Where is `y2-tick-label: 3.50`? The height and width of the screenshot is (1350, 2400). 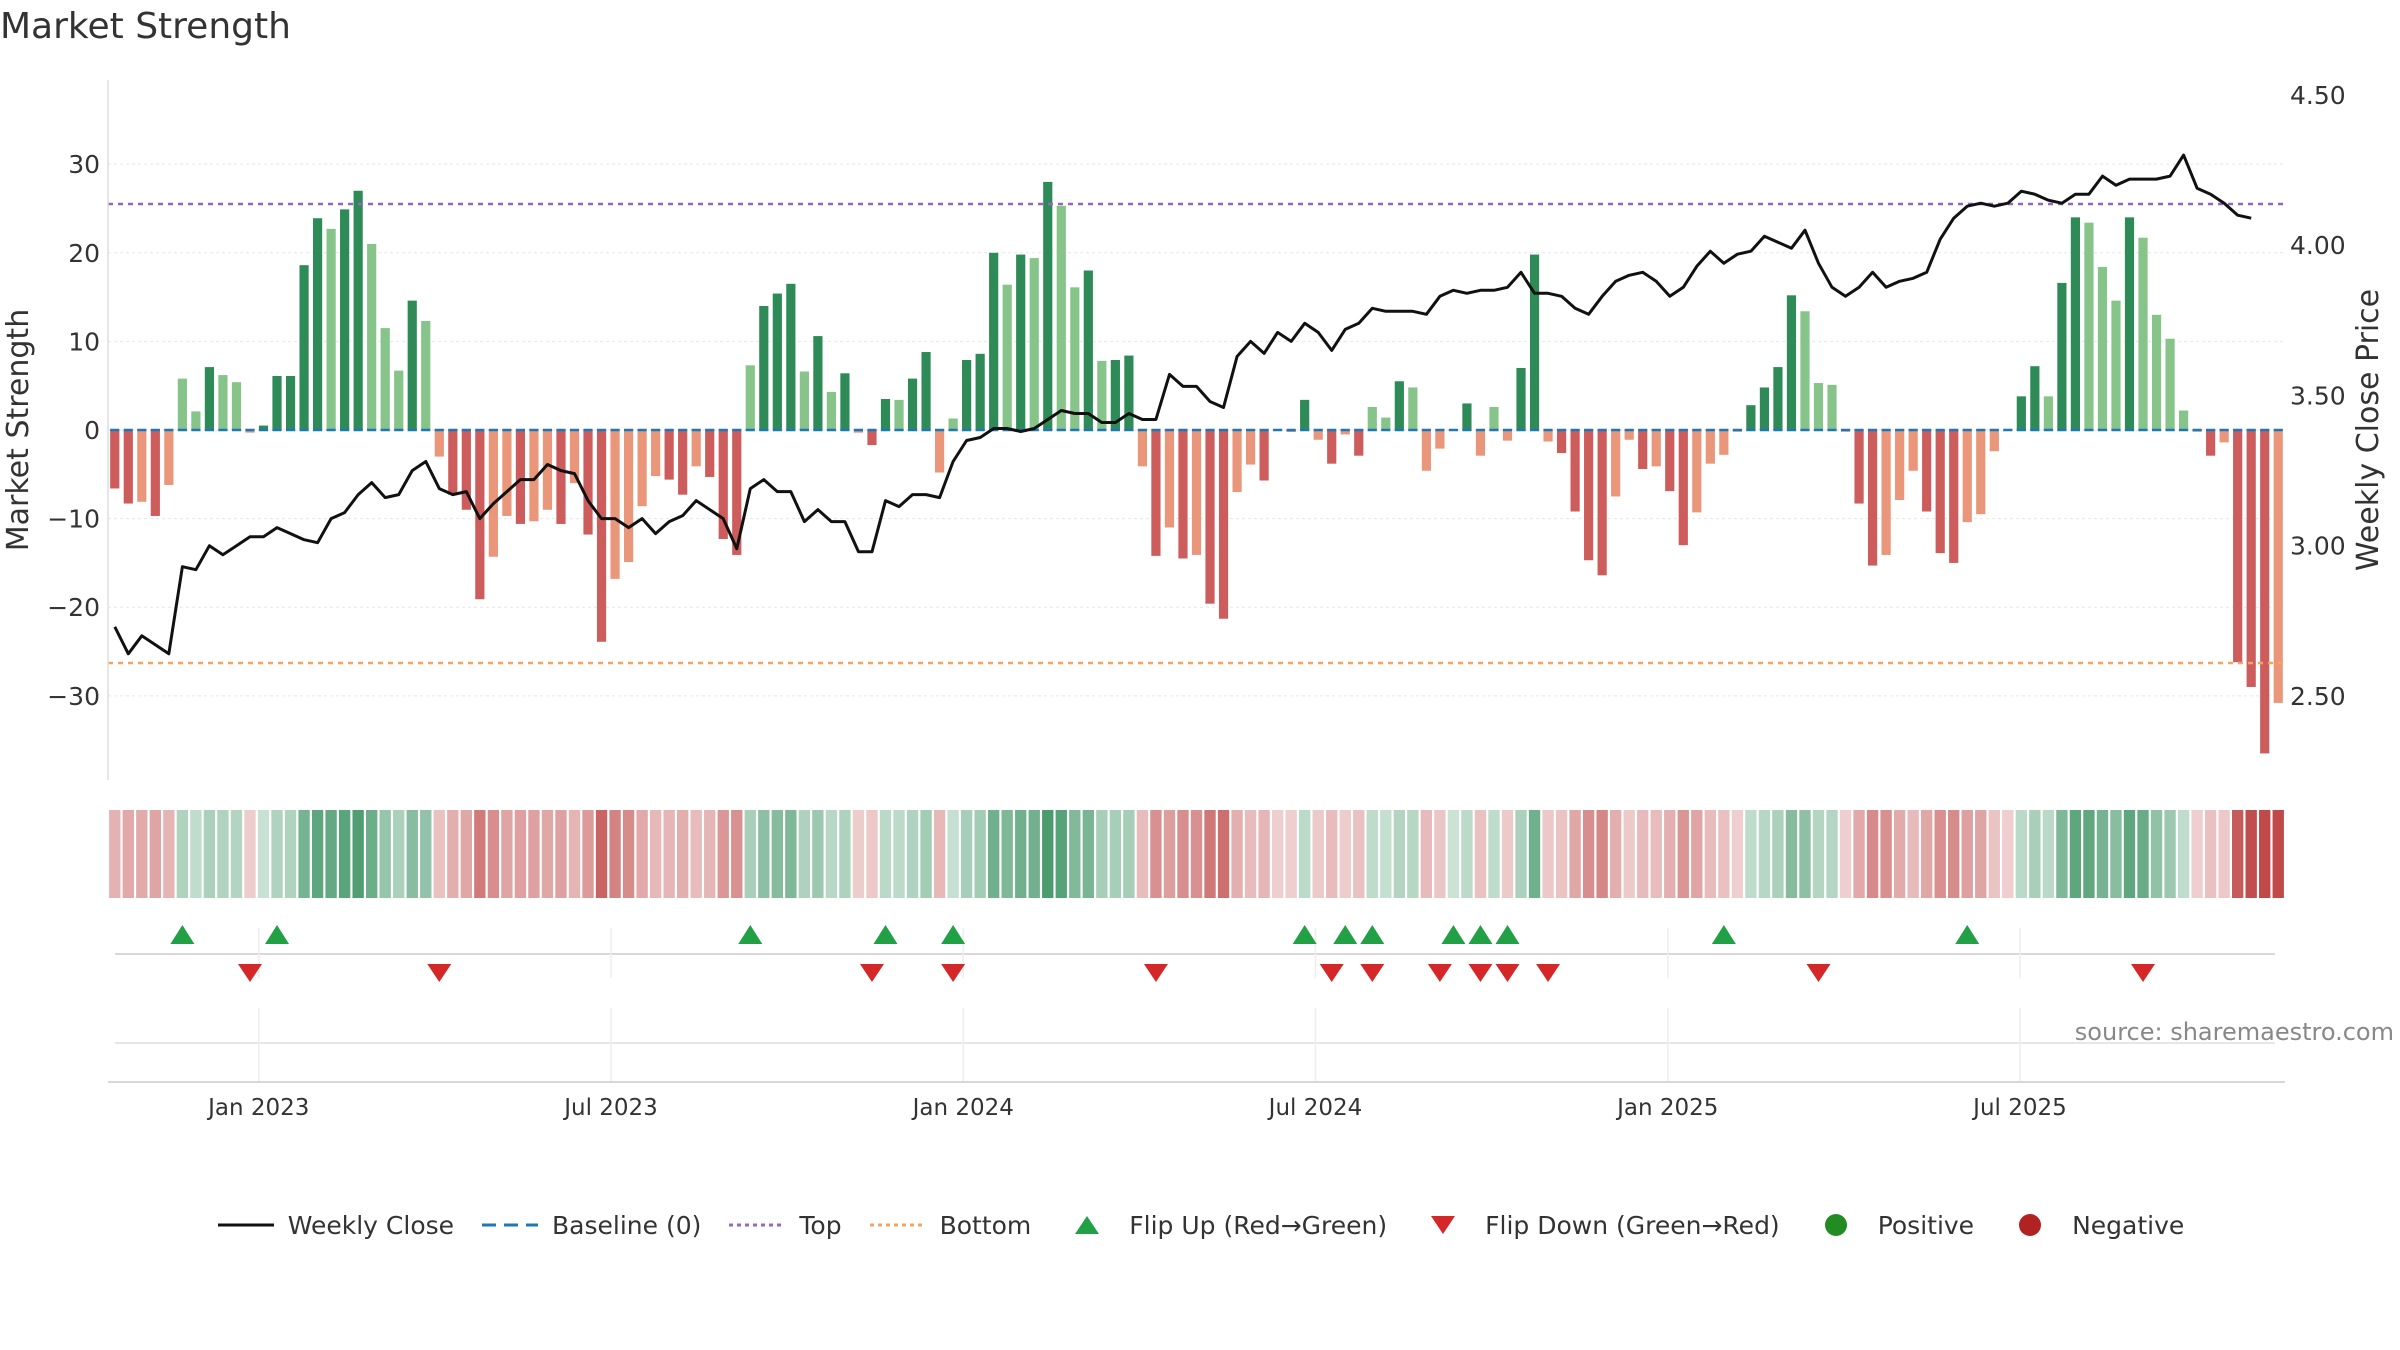
y2-tick-label: 3.50 is located at coordinates (2318, 395).